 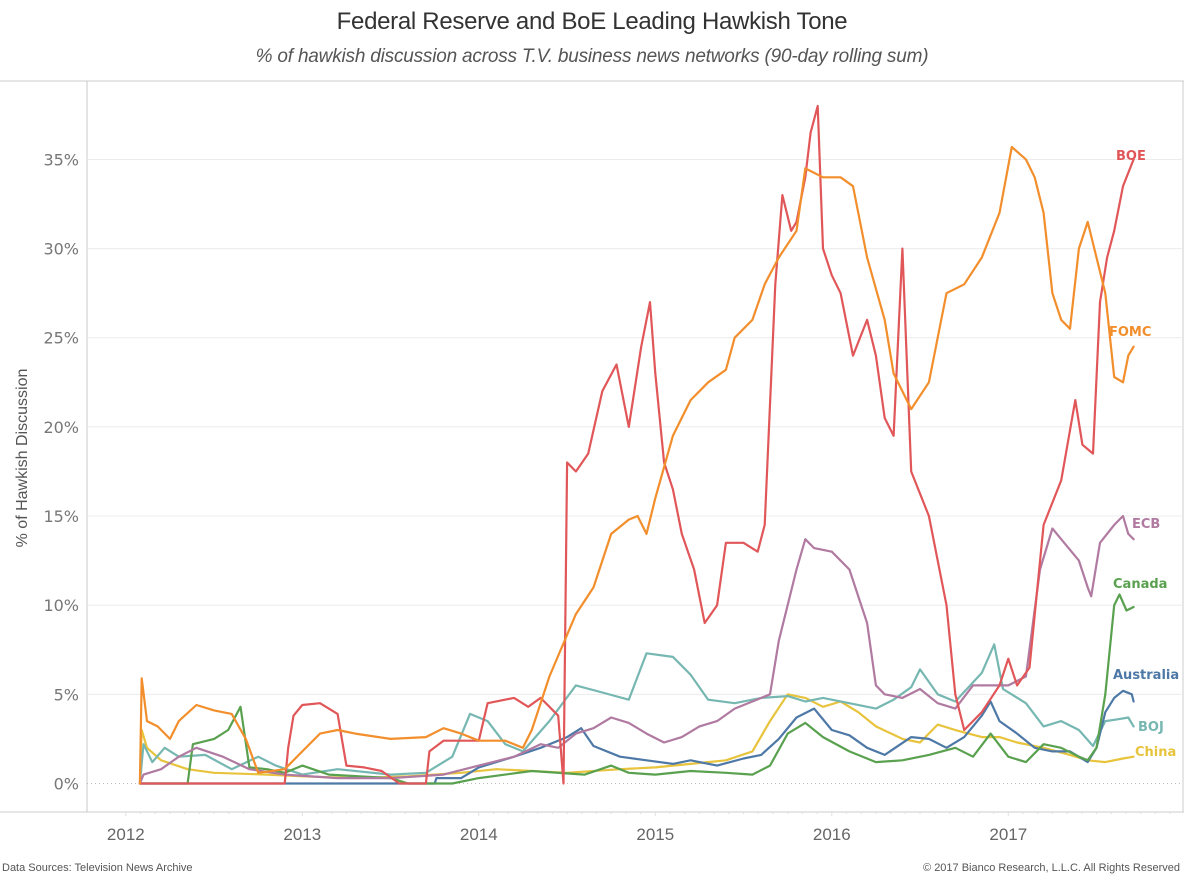 What do you see at coordinates (126, 834) in the screenshot?
I see `x-tick-label: 2012` at bounding box center [126, 834].